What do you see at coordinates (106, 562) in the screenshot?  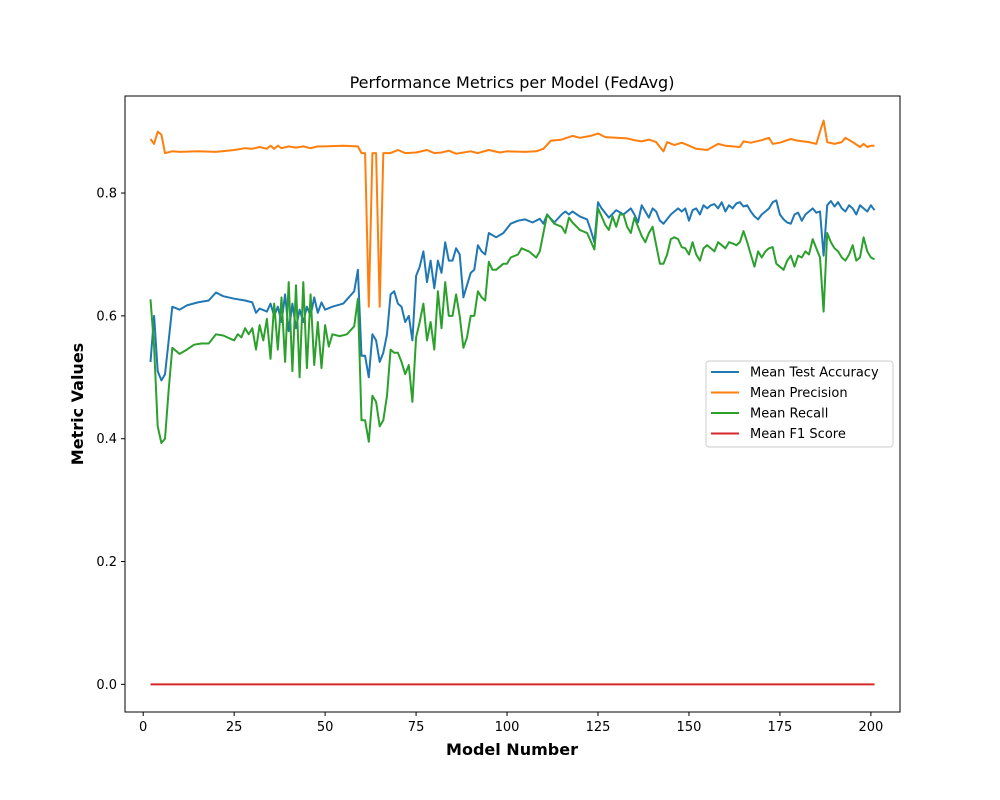 I see `y-tick-label: 0.2` at bounding box center [106, 562].